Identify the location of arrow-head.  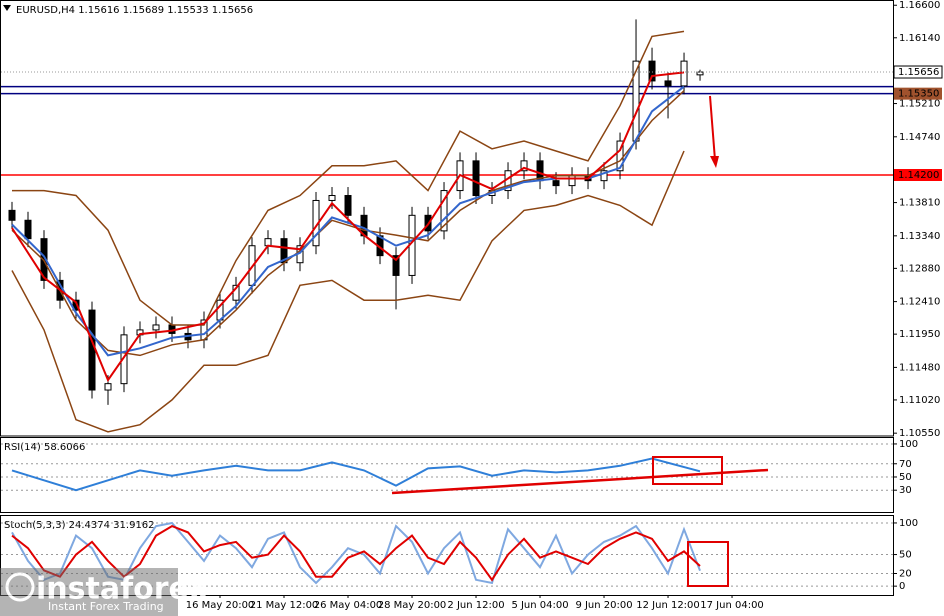
(714, 162).